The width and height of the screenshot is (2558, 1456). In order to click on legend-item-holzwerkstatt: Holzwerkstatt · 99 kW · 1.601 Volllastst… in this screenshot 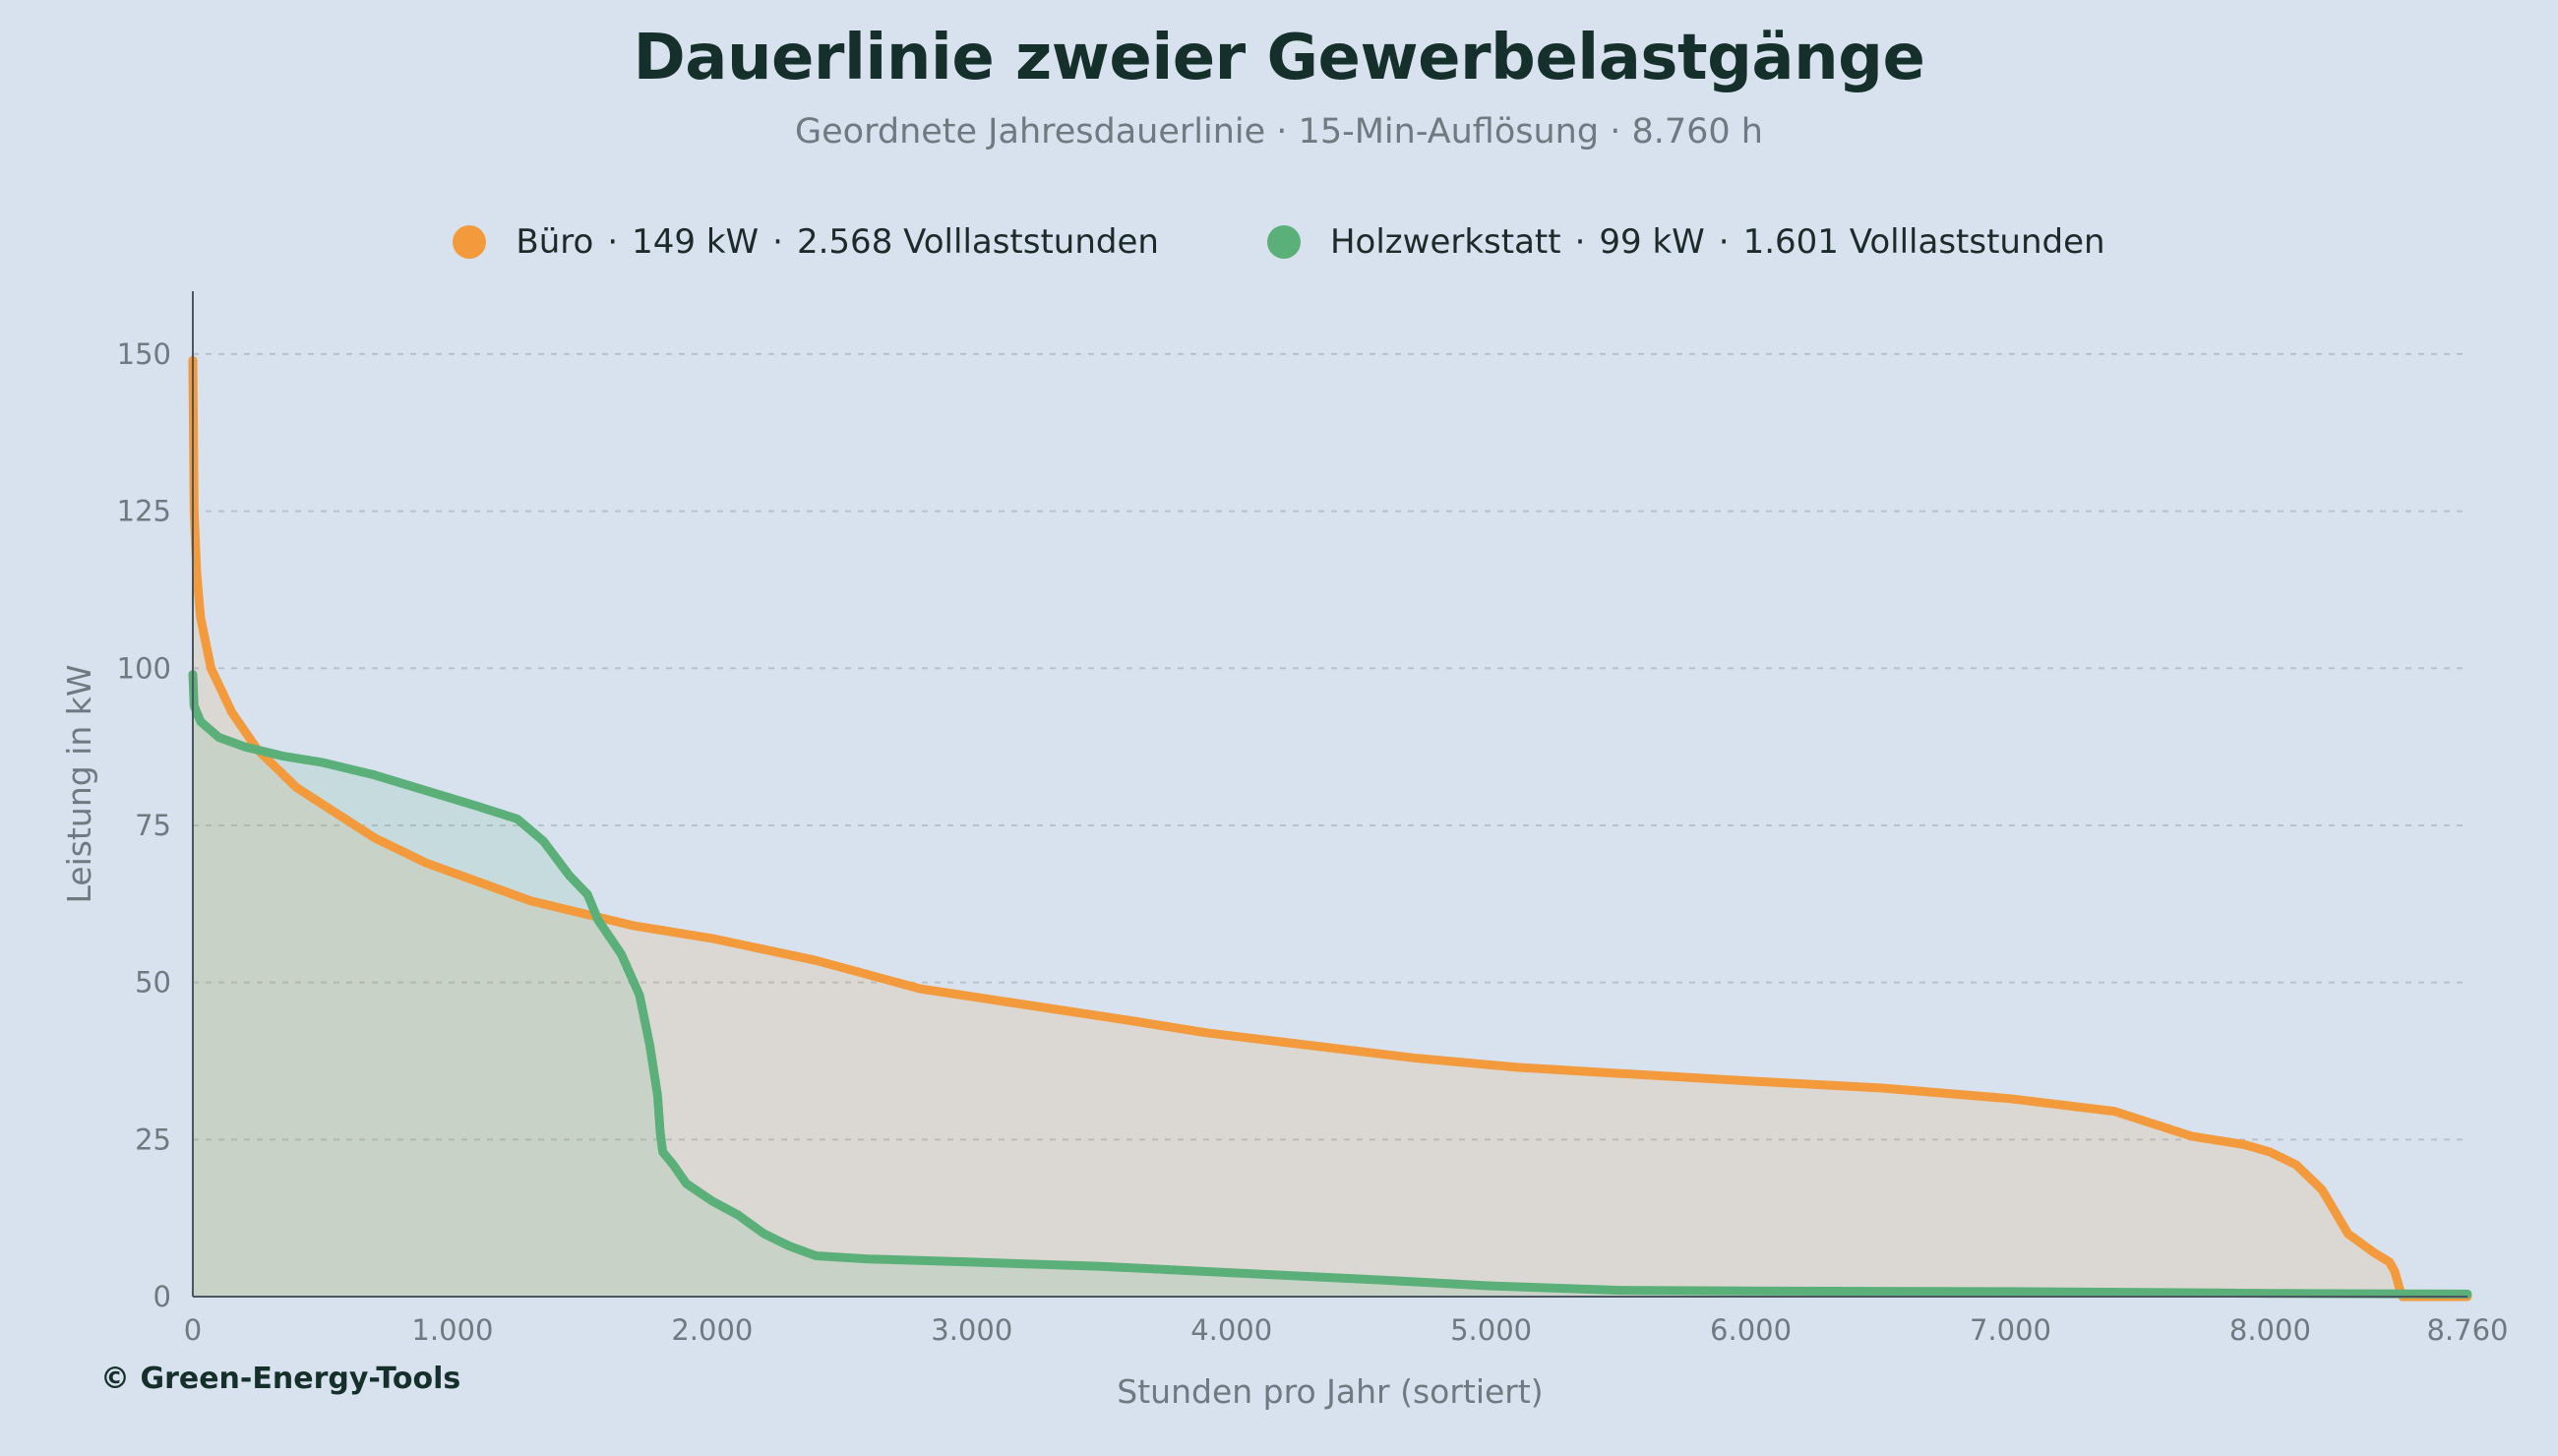, I will do `click(1685, 242)`.